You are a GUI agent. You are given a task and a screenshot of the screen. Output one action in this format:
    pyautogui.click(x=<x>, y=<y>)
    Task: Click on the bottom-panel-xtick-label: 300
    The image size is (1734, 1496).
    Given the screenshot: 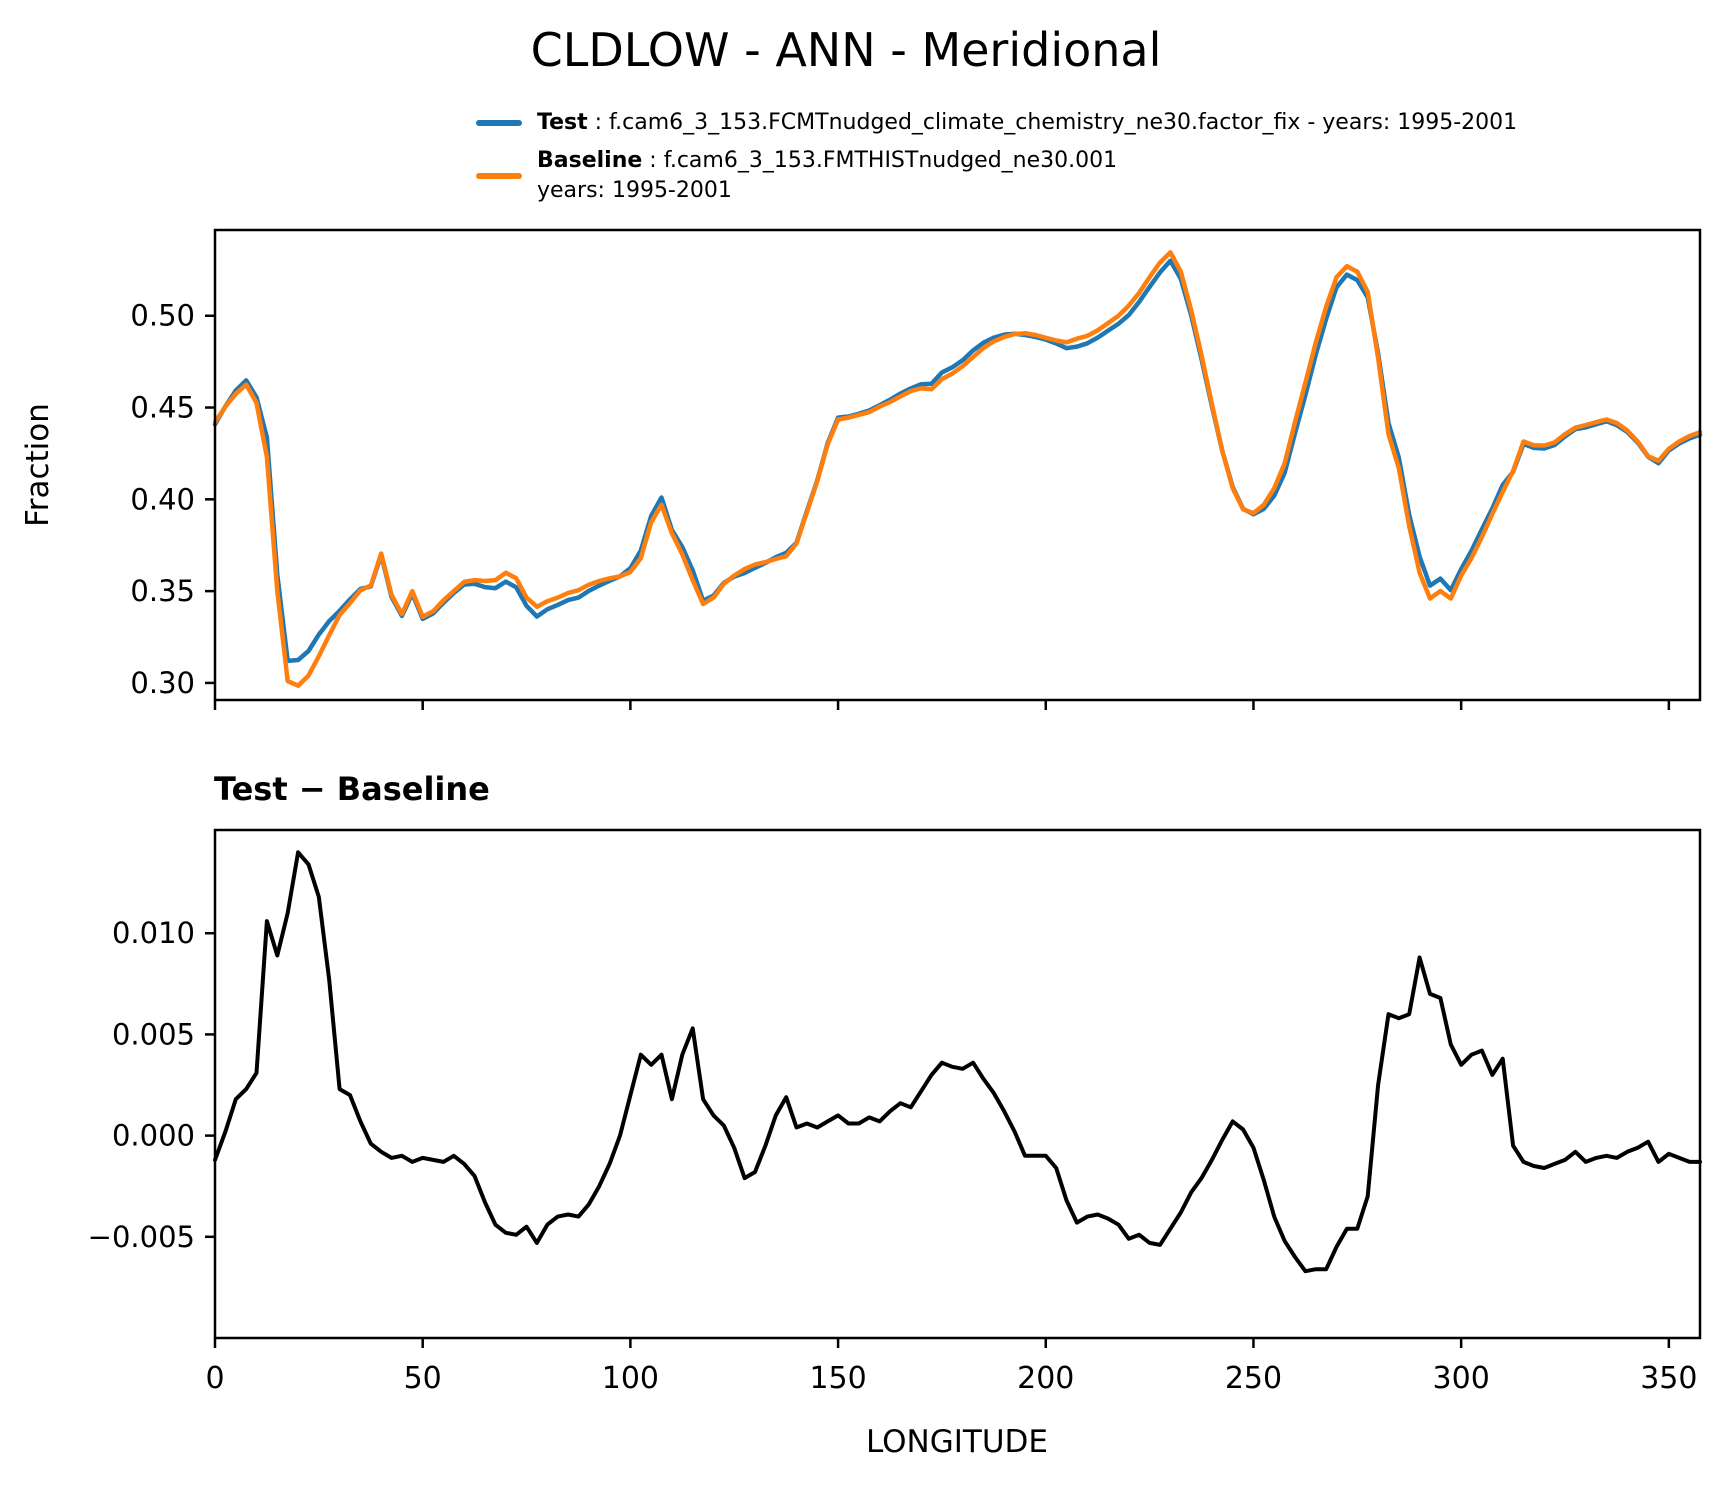 What is the action you would take?
    pyautogui.click(x=1461, y=1378)
    